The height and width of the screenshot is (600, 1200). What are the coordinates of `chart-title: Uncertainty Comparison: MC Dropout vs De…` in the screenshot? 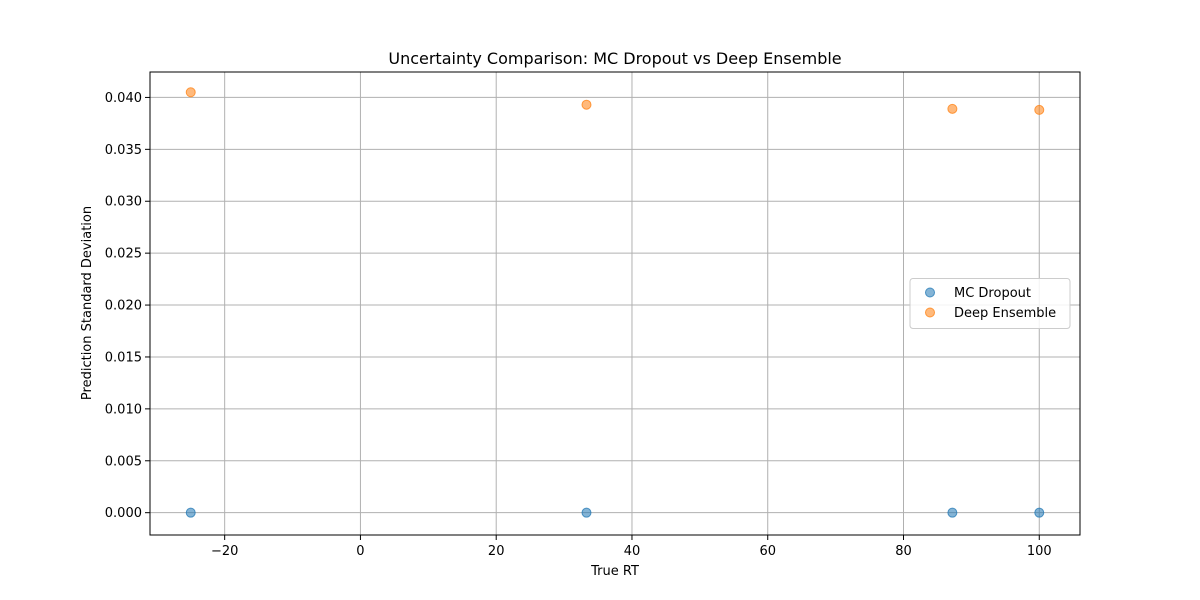 It's located at (614, 58).